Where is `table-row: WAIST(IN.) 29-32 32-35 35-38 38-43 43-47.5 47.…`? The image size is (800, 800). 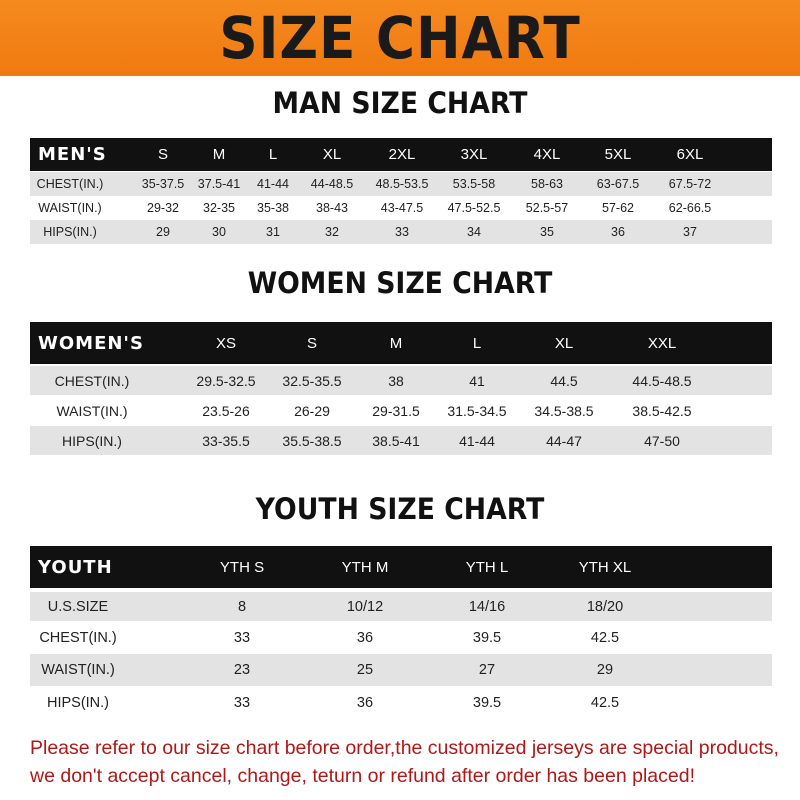 table-row: WAIST(IN.) 29-32 32-35 35-38 38-43 43-47.5 47.… is located at coordinates (401, 208).